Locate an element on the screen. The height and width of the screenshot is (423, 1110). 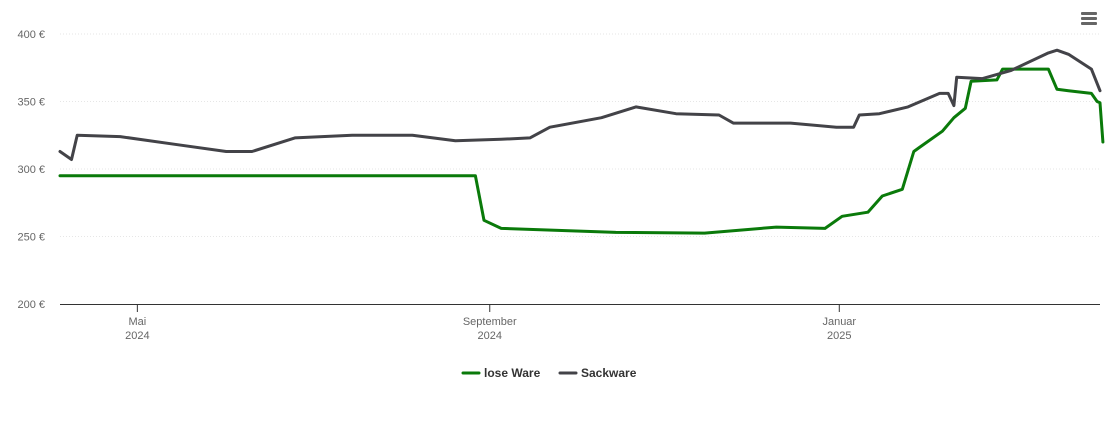
hamburger-menu-icon is located at coordinates (1089, 21).